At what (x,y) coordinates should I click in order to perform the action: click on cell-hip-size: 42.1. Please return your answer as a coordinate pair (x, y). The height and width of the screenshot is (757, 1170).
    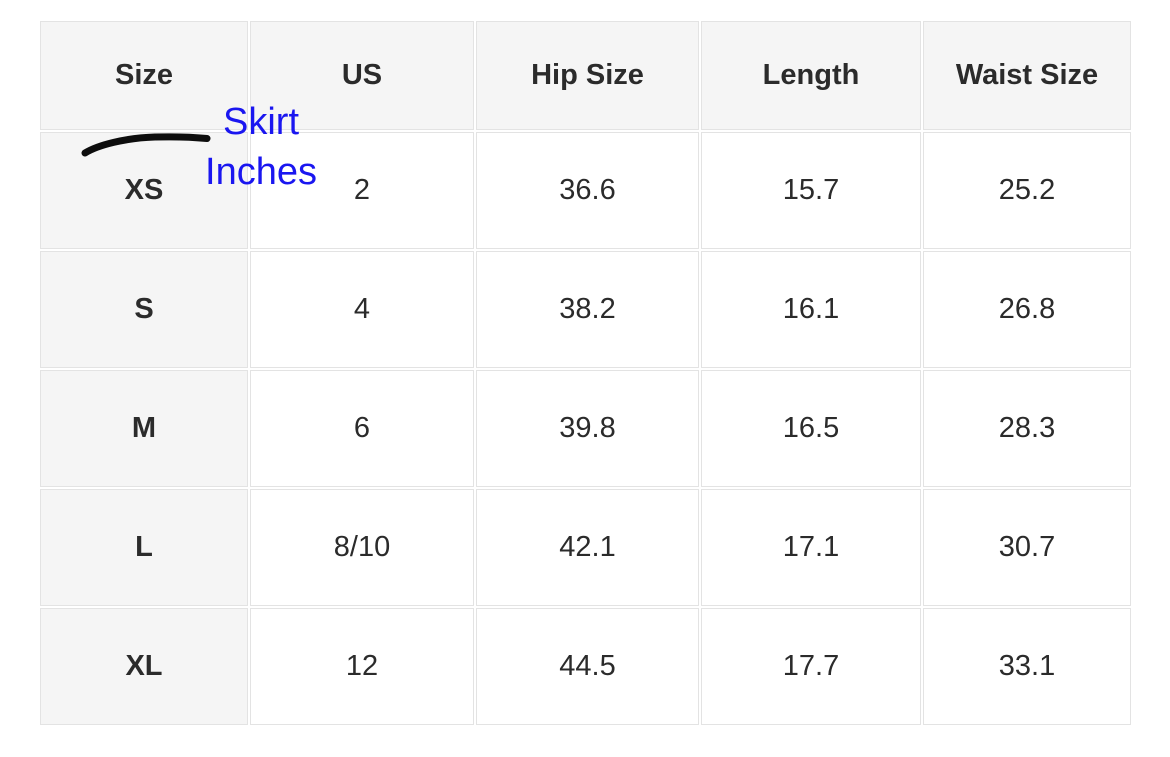
    Looking at the image, I should click on (587, 547).